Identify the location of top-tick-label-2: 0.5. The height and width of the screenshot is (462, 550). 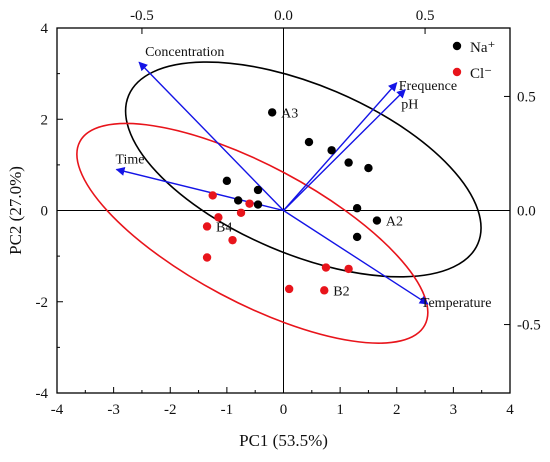
(425, 16).